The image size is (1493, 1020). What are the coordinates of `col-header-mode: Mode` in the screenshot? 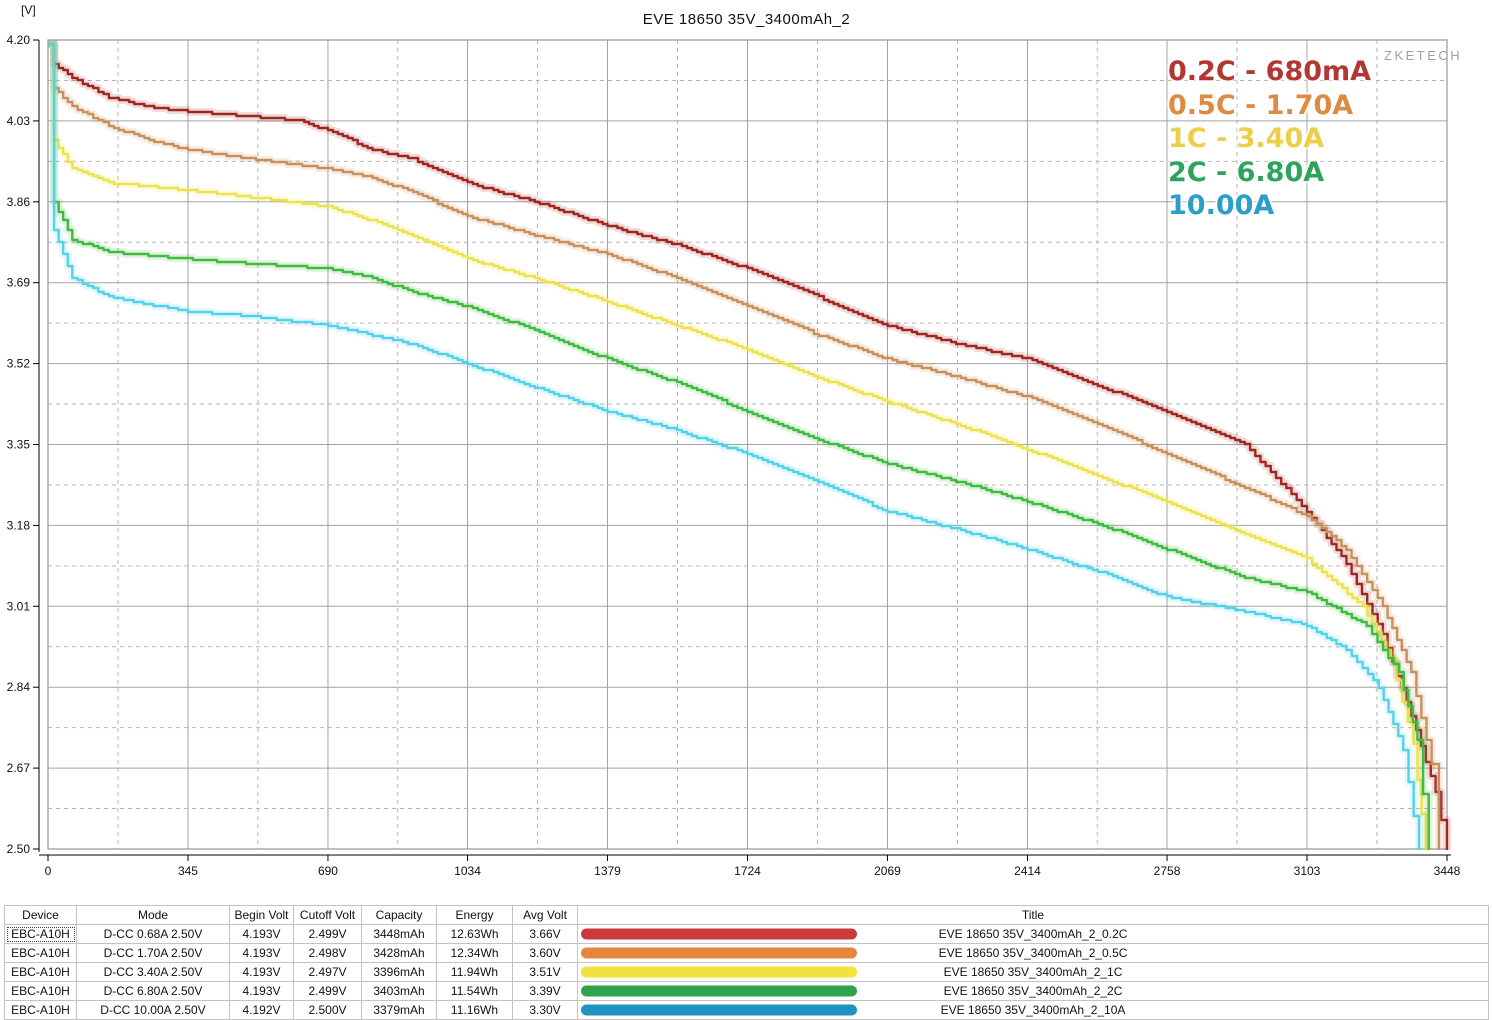 It's located at (153, 915).